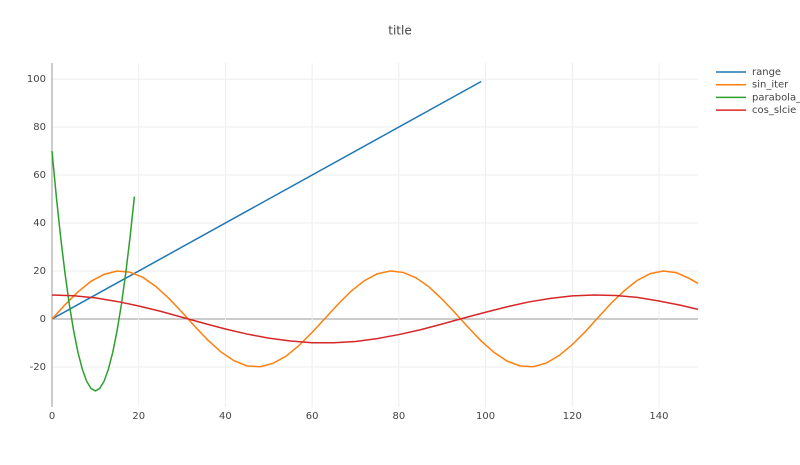 The height and width of the screenshot is (465, 800). I want to click on y-tick-label: 40, so click(39, 223).